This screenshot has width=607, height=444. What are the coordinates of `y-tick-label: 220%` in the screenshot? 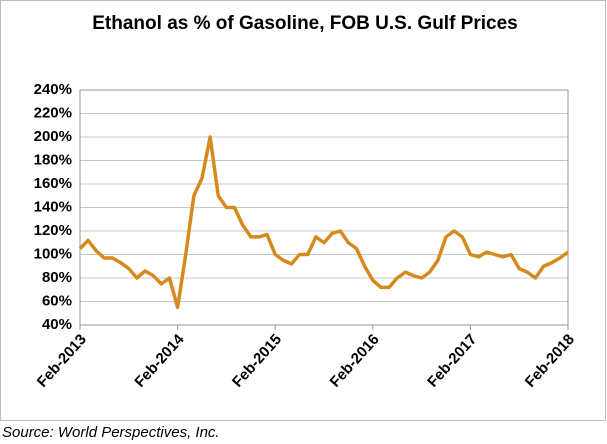 It's located at (53, 112).